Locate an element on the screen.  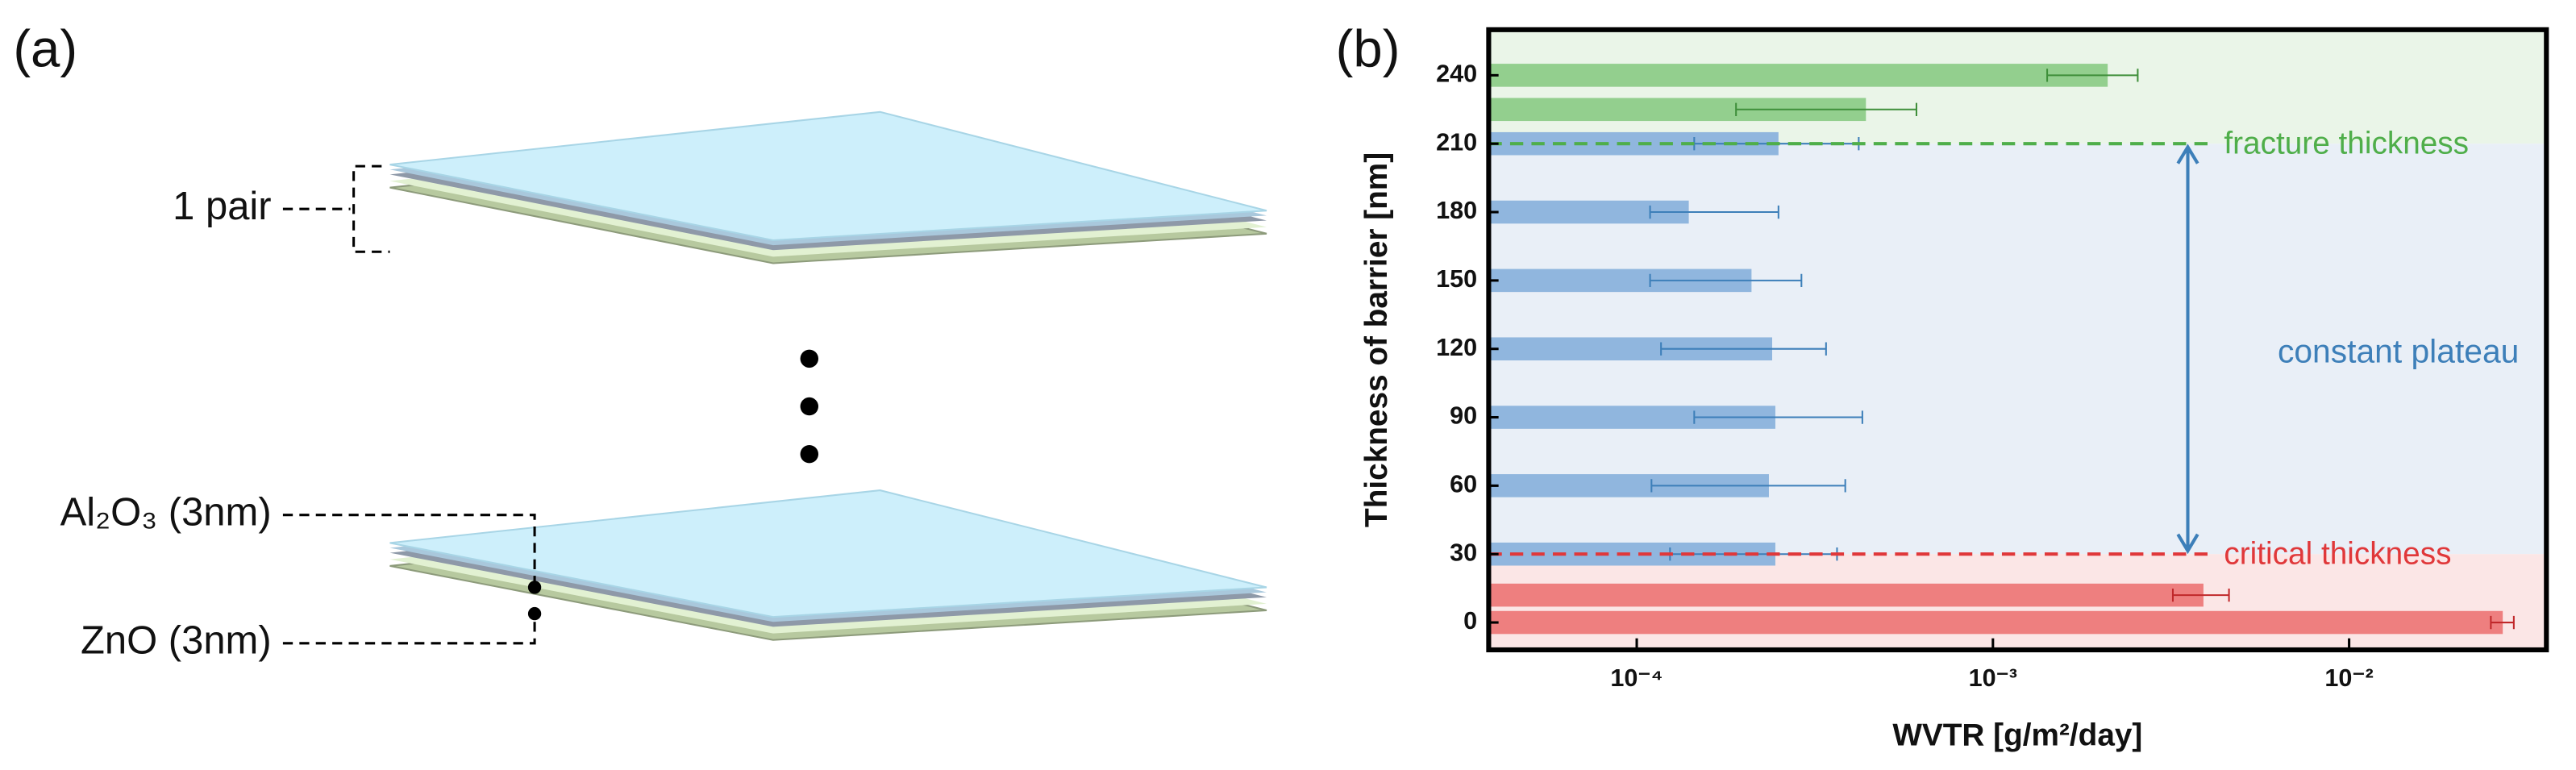
plate-top is located at coordinates (828, 187).